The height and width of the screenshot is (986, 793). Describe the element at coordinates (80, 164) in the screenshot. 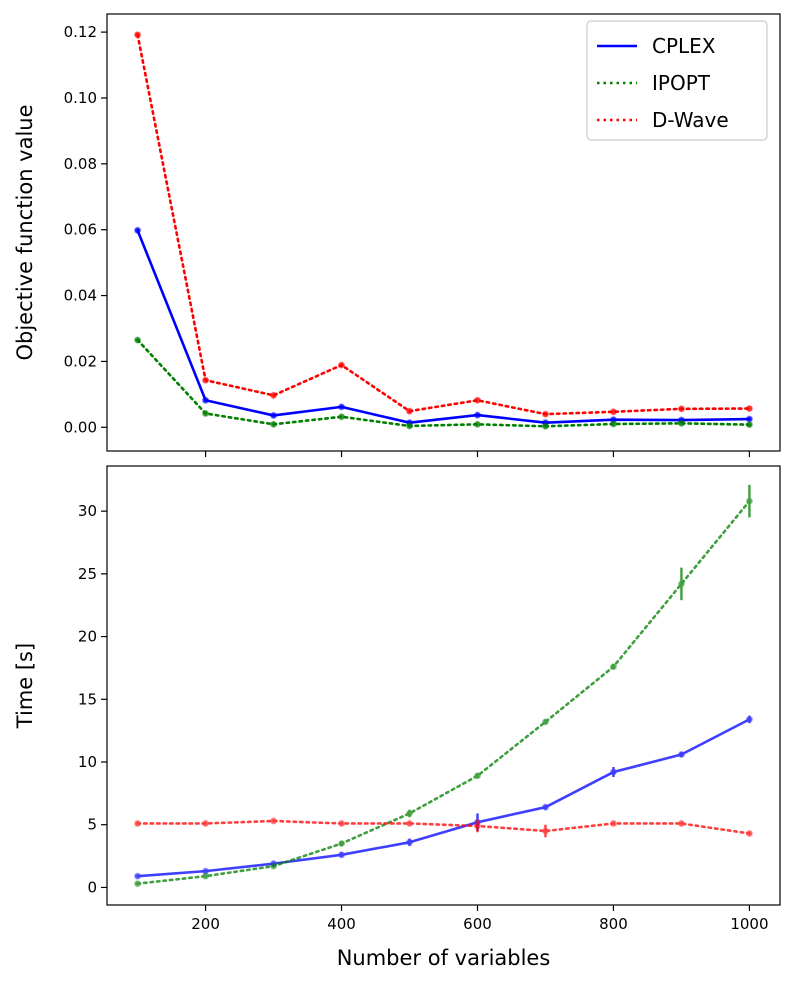

I see `y-tick-label: 0.08` at that location.